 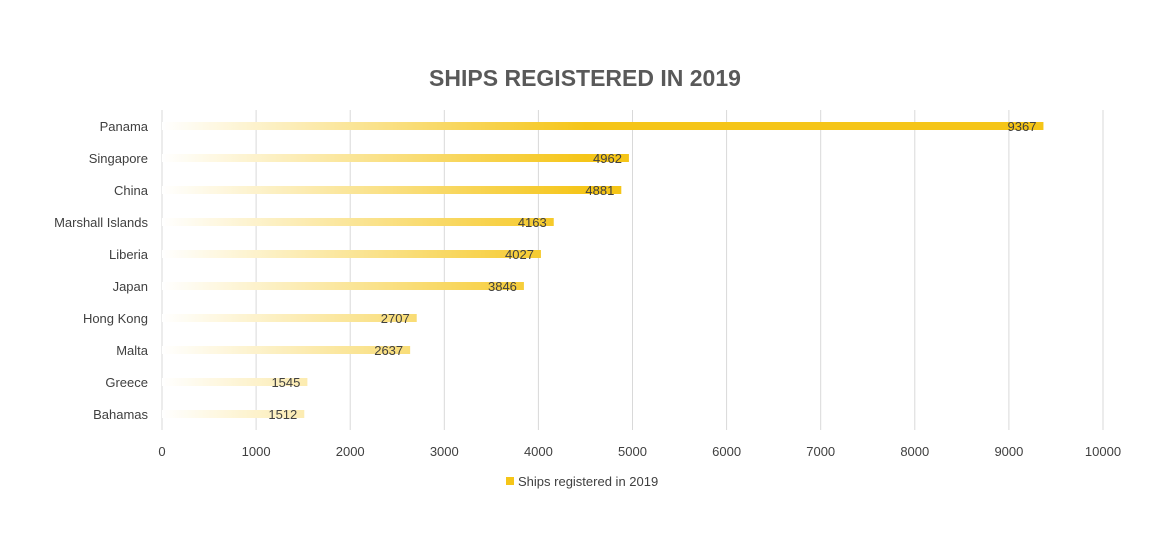 What do you see at coordinates (115, 318) in the screenshot?
I see `y-category-label: Hong Kong` at bounding box center [115, 318].